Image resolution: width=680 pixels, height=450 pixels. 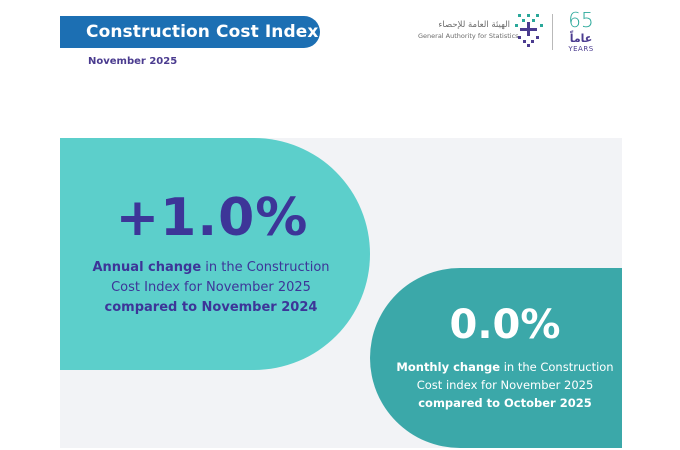 I want to click on monthly-change-shape, so click(x=496, y=358).